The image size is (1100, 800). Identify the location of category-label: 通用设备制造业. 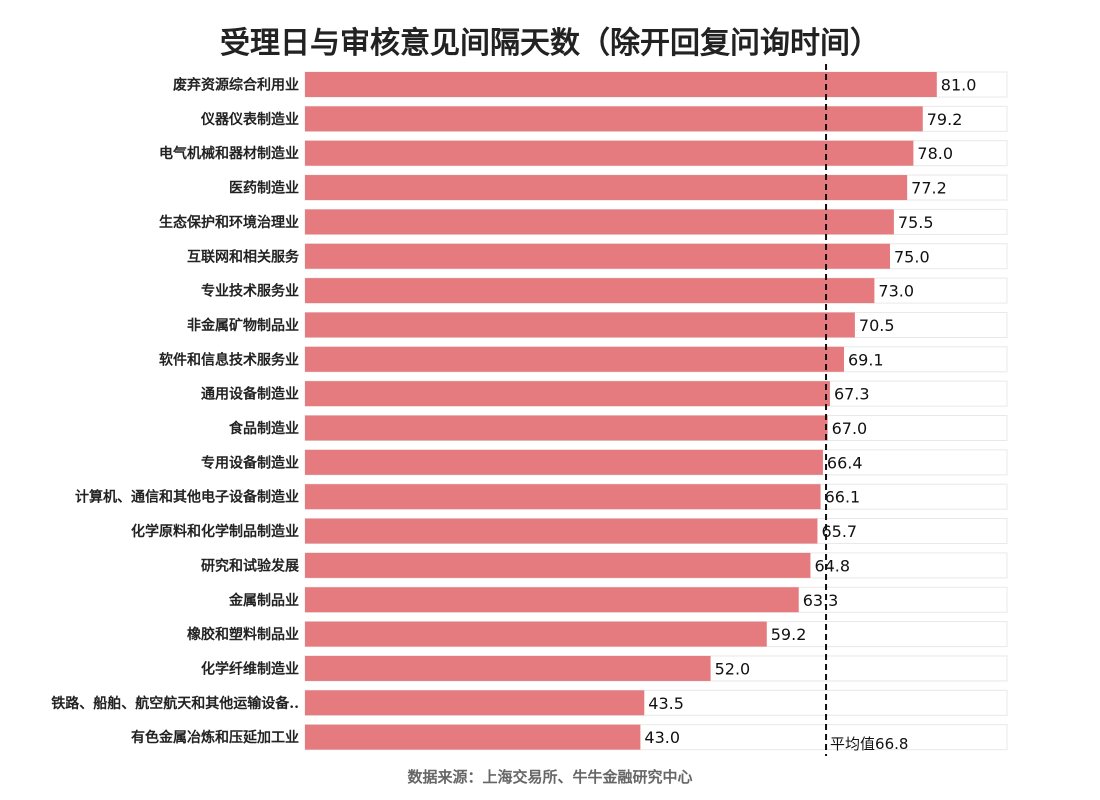
(250, 394).